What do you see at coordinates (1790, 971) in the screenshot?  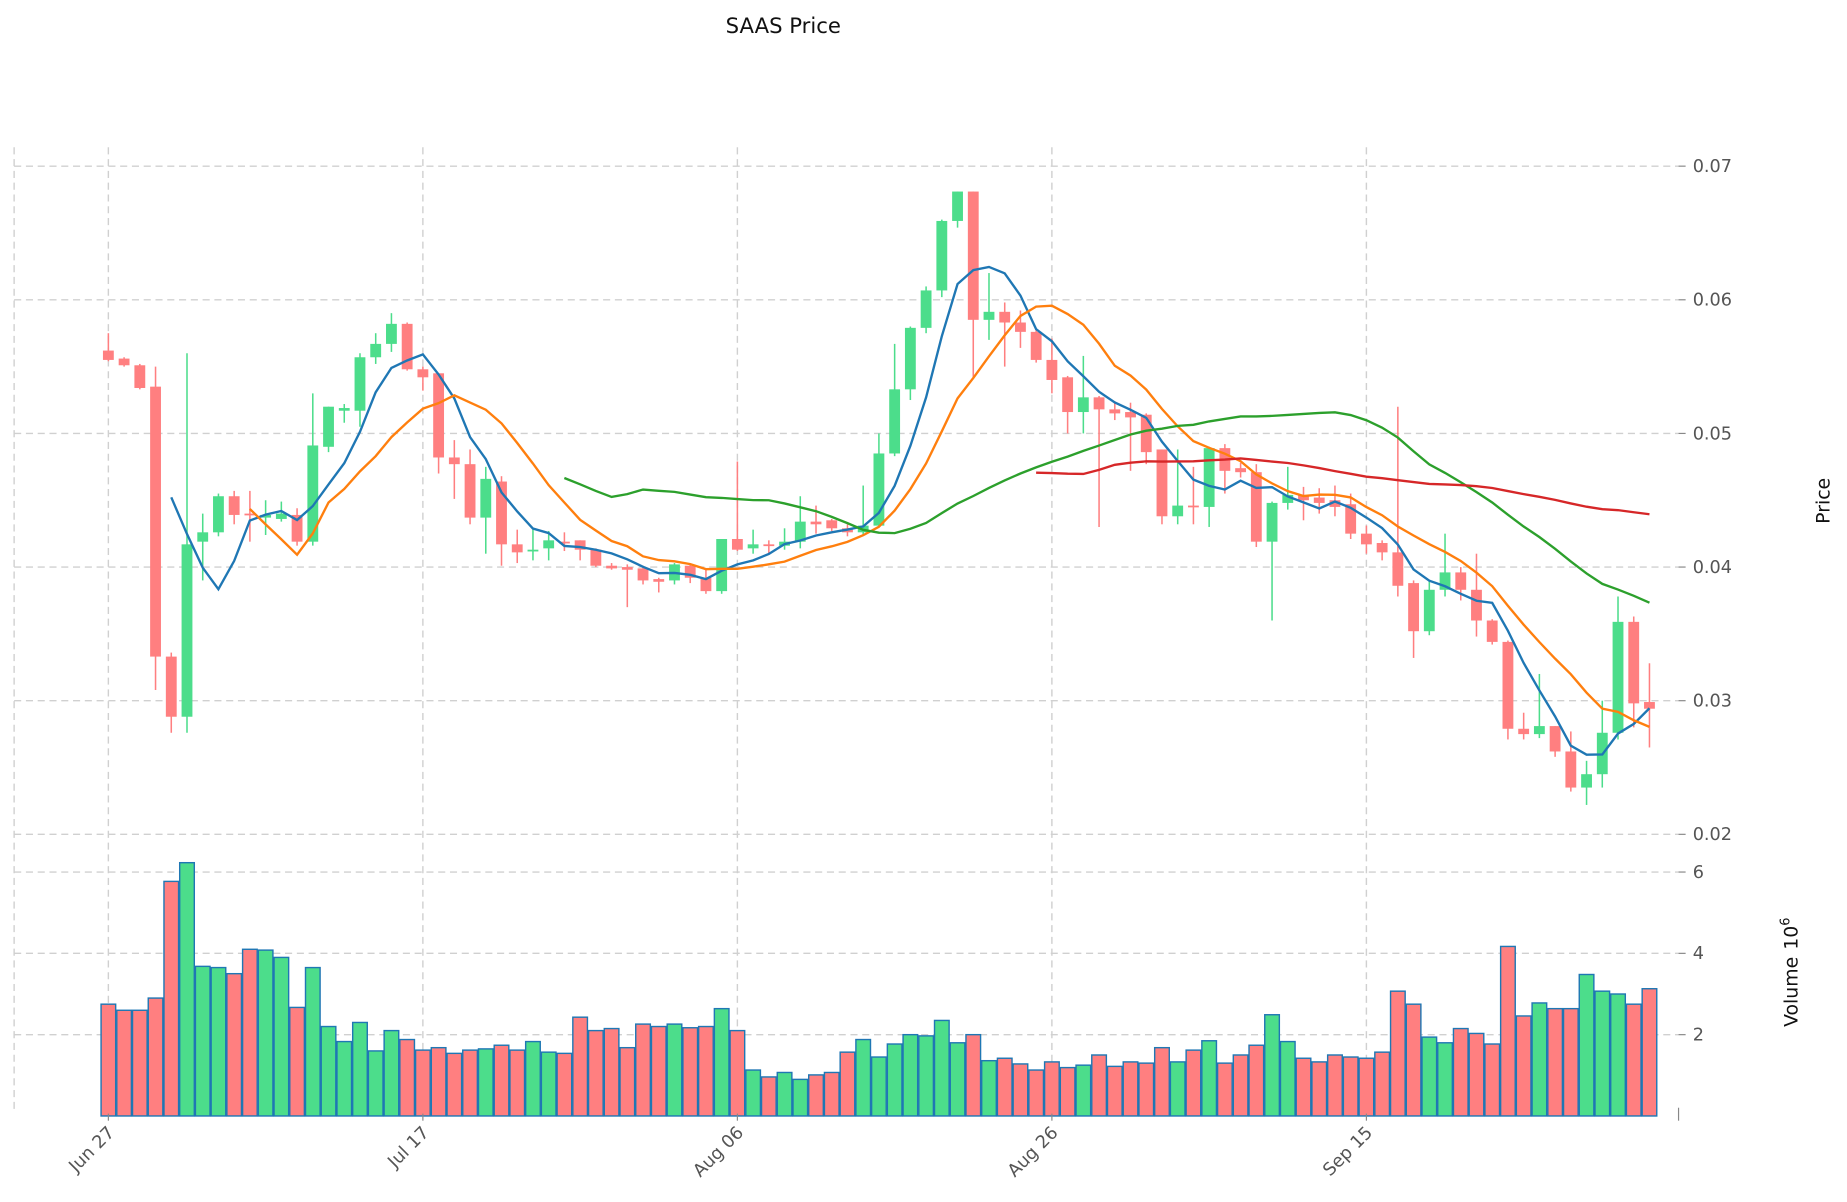 I see `svg-text:Volume106: Volume 106` at bounding box center [1790, 971].